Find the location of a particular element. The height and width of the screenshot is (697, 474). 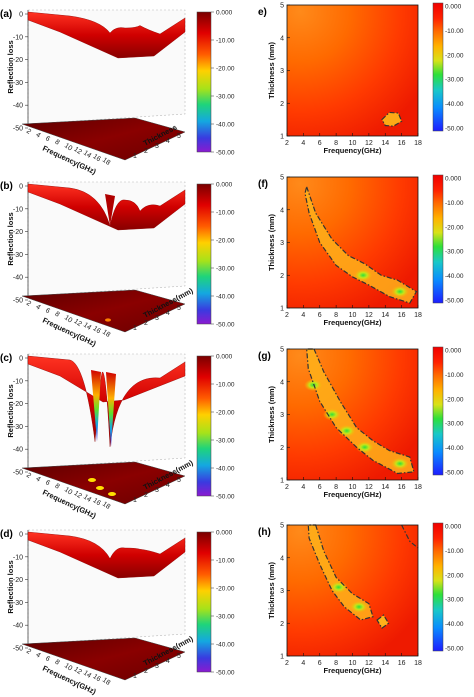

panel-label: e) is located at coordinates (262, 12).